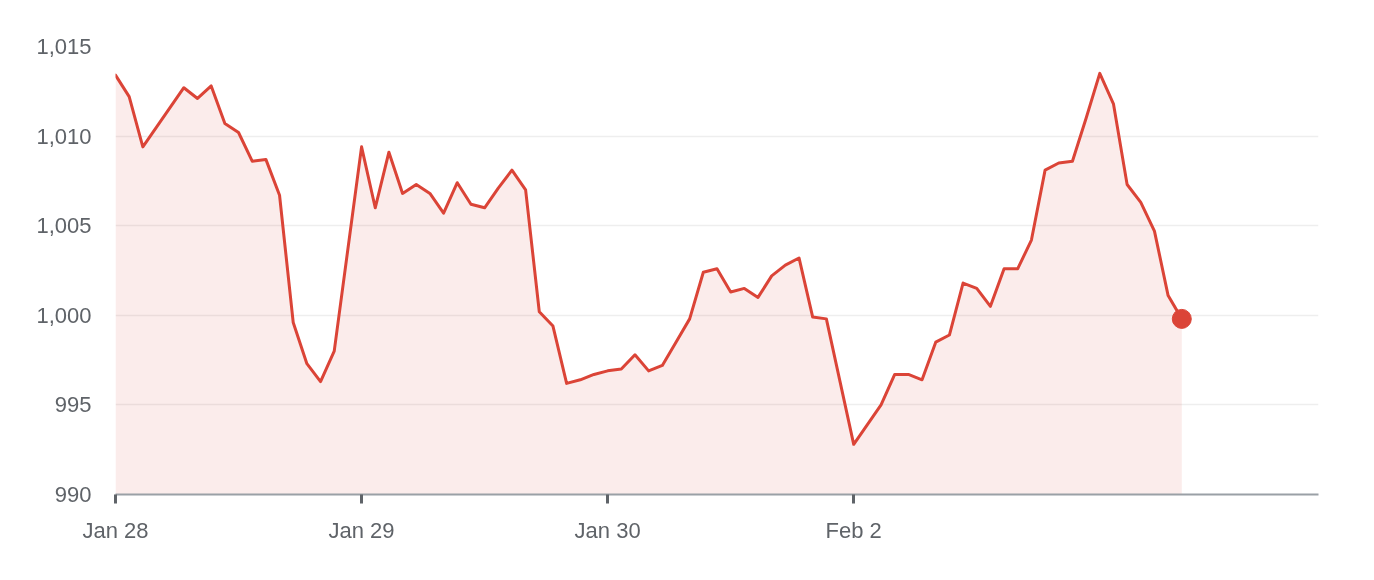 This screenshot has height=580, width=1374. Describe the element at coordinates (73, 494) in the screenshot. I see `y-tick-label: 990` at that location.